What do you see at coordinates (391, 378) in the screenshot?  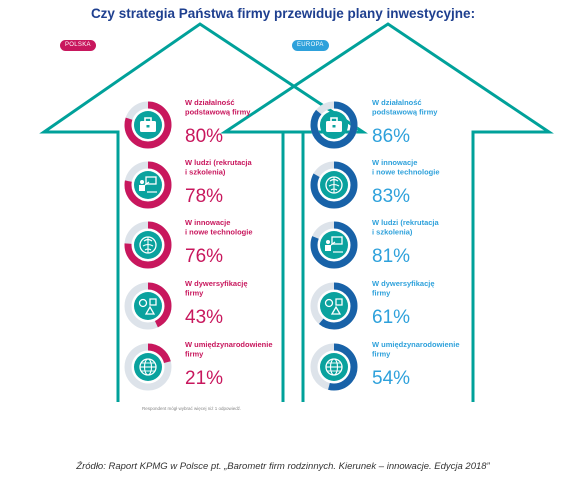 I see `item-value: 54%` at bounding box center [391, 378].